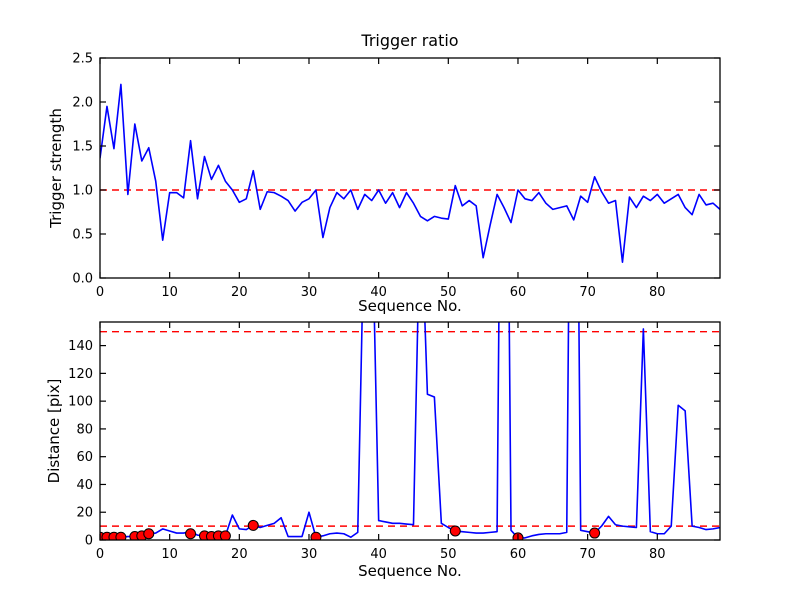  What do you see at coordinates (410, 306) in the screenshot?
I see `top-x-axis-label: Sequence No.` at bounding box center [410, 306].